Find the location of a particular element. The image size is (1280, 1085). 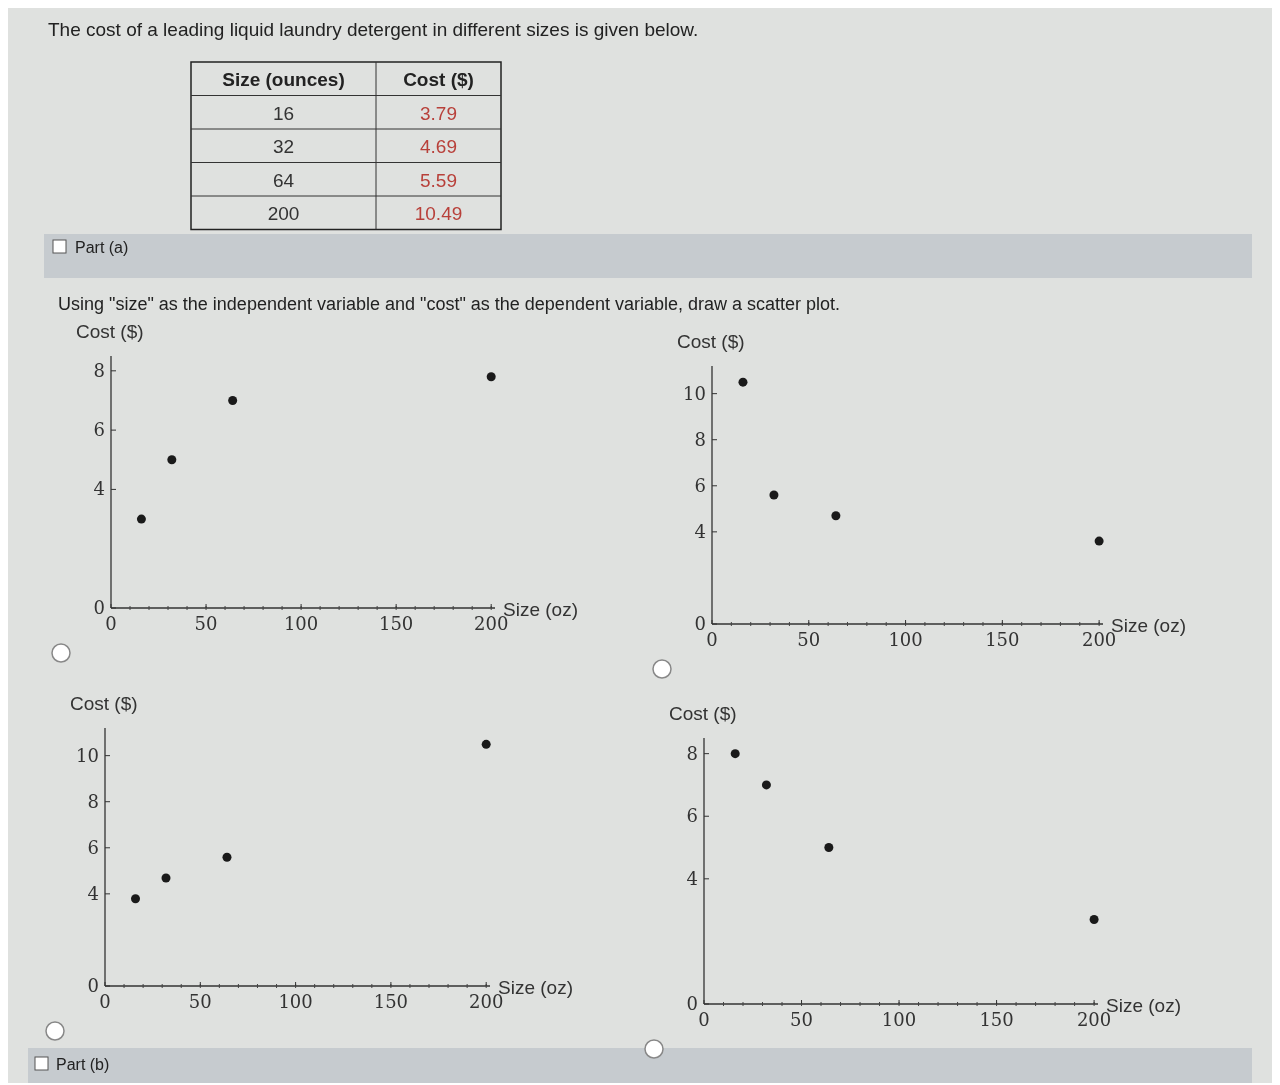

data-label: 10.49 is located at coordinates (438, 213).